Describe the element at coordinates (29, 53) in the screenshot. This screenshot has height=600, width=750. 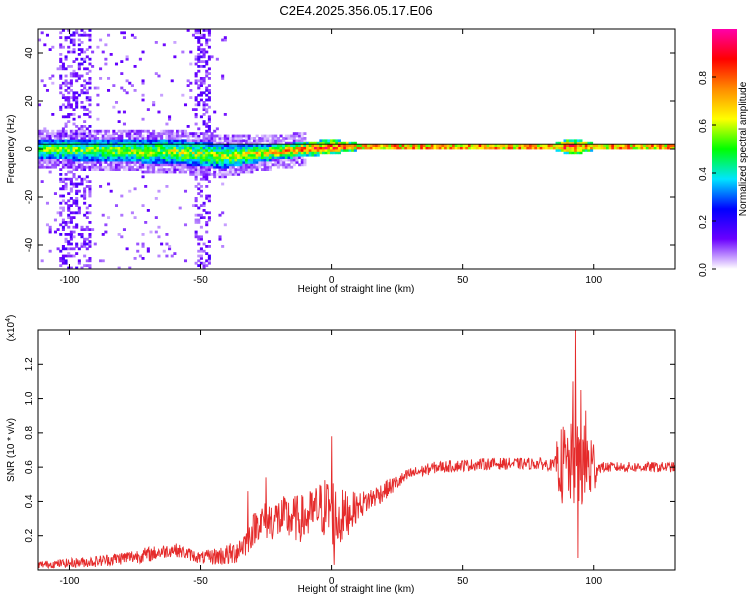
I see `y-tick-label: 40` at that location.